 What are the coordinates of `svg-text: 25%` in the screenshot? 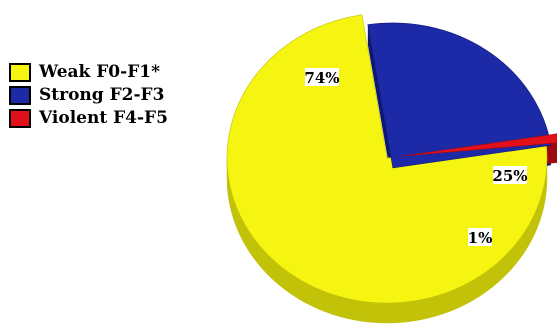 It's located at (509, 176).